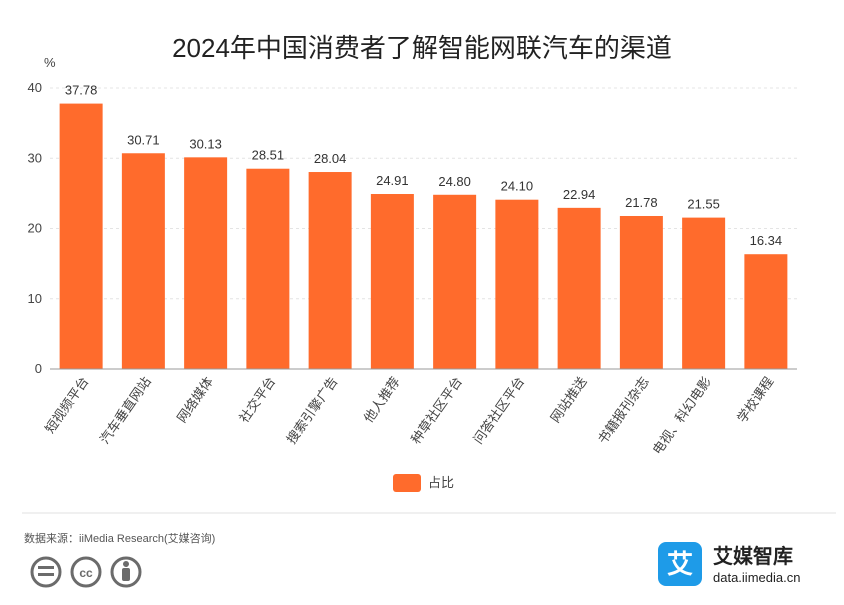  I want to click on data-label: 24.80, so click(454, 181).